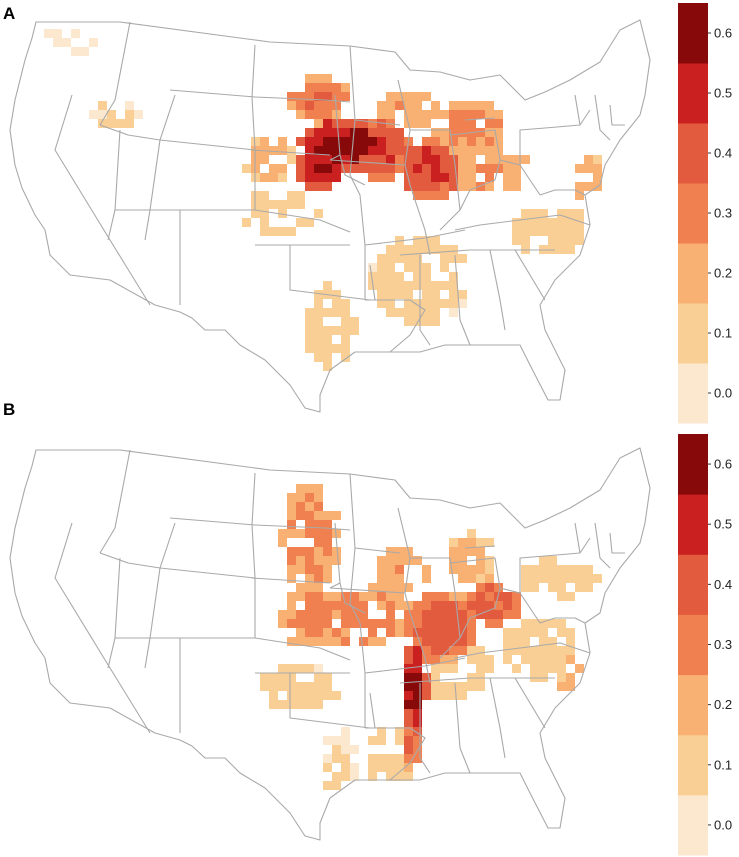 The image size is (739, 857). Describe the element at coordinates (693, 393) in the screenshot. I see `legend-swatch` at that location.